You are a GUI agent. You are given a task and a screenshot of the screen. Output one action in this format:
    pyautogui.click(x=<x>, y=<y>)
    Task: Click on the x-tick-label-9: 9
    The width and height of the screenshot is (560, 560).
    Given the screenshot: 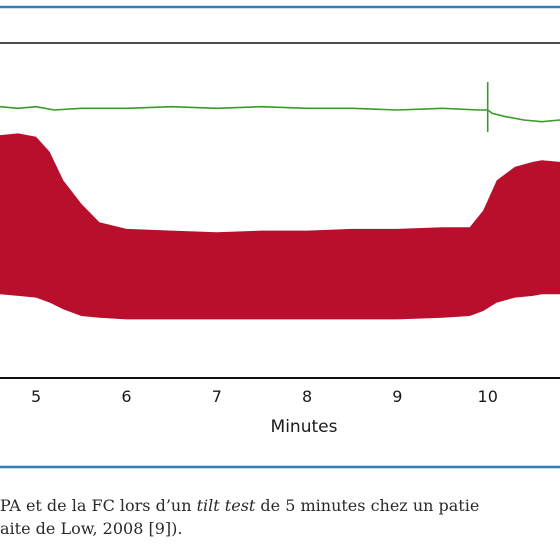 What is the action you would take?
    pyautogui.click(x=397, y=396)
    